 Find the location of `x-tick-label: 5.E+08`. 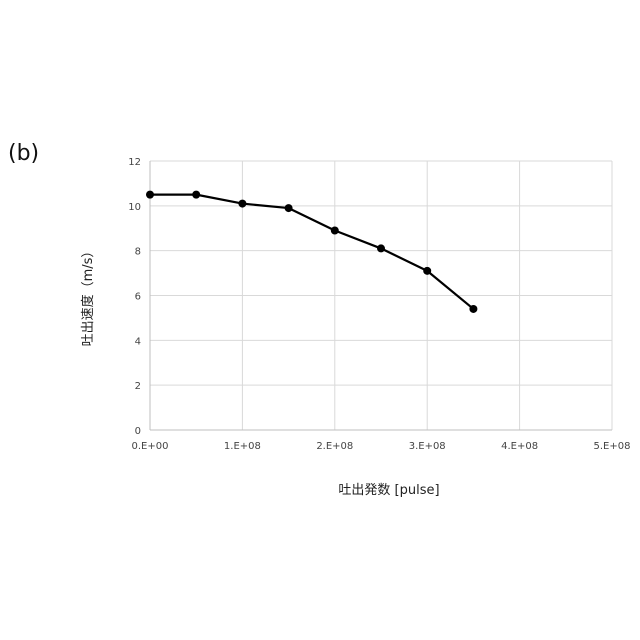

x-tick-label: 5.E+08 is located at coordinates (612, 446).